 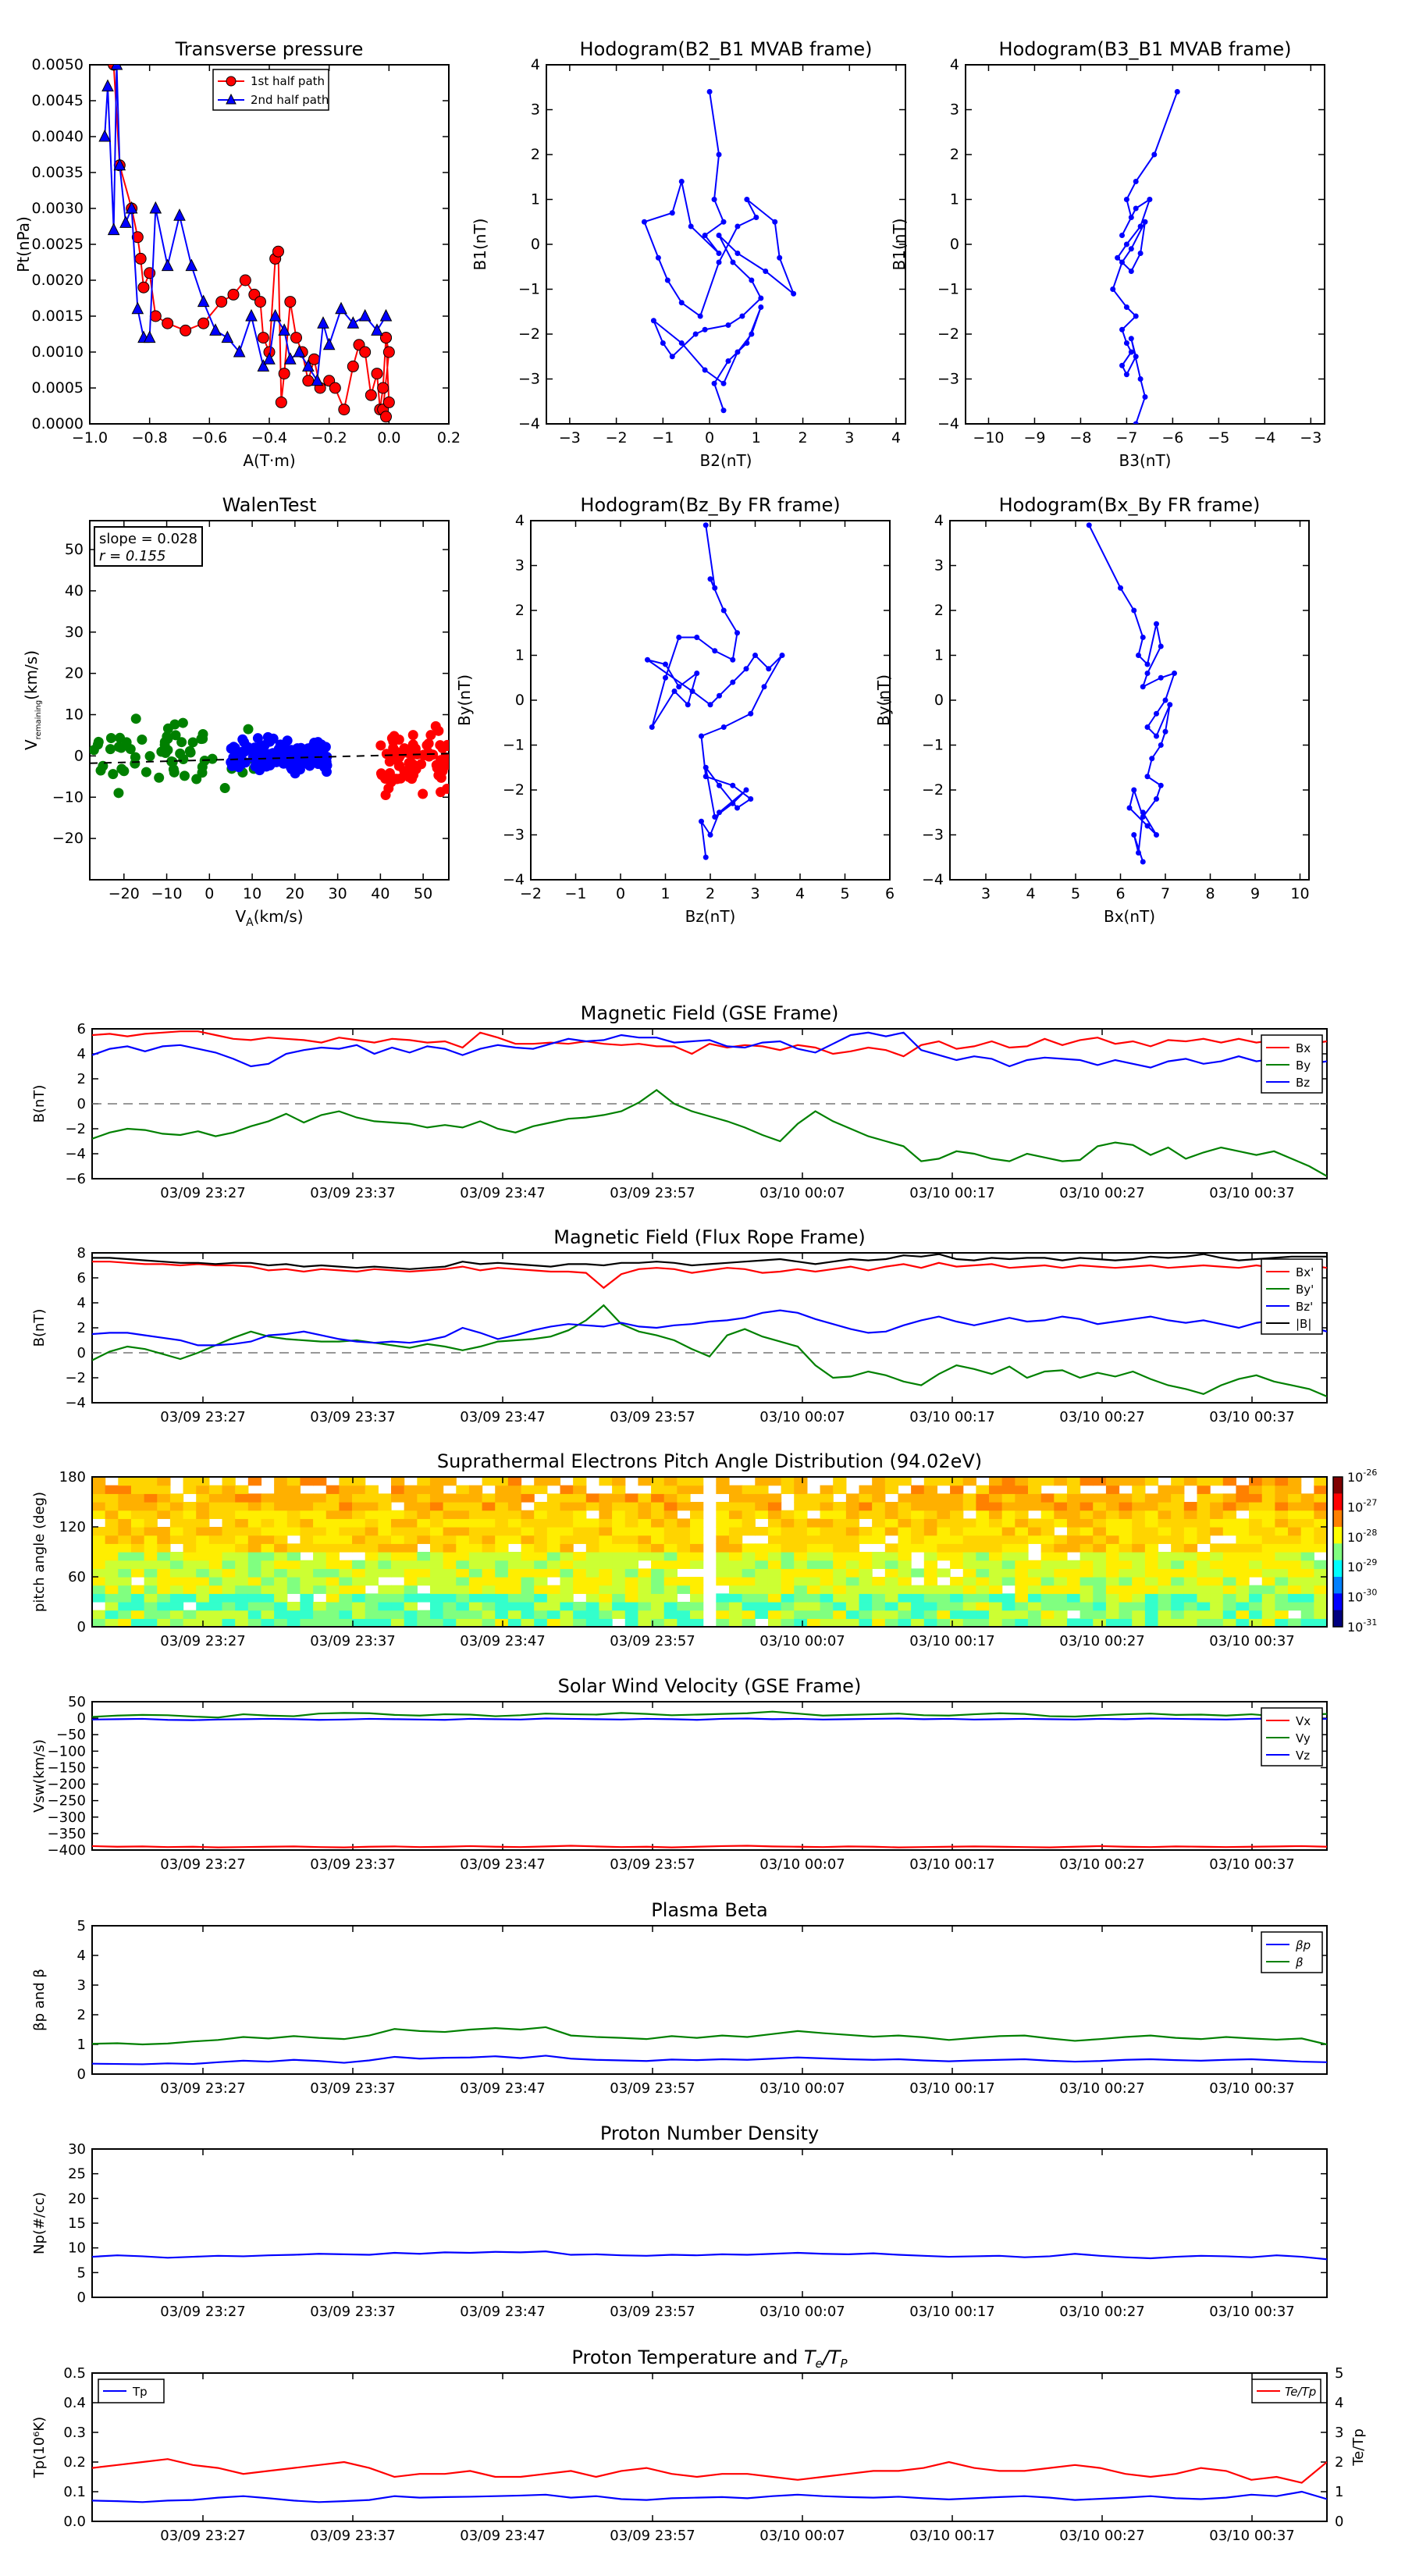 I want to click on pt-ytick-label: 0.0020, so click(x=58, y=280).